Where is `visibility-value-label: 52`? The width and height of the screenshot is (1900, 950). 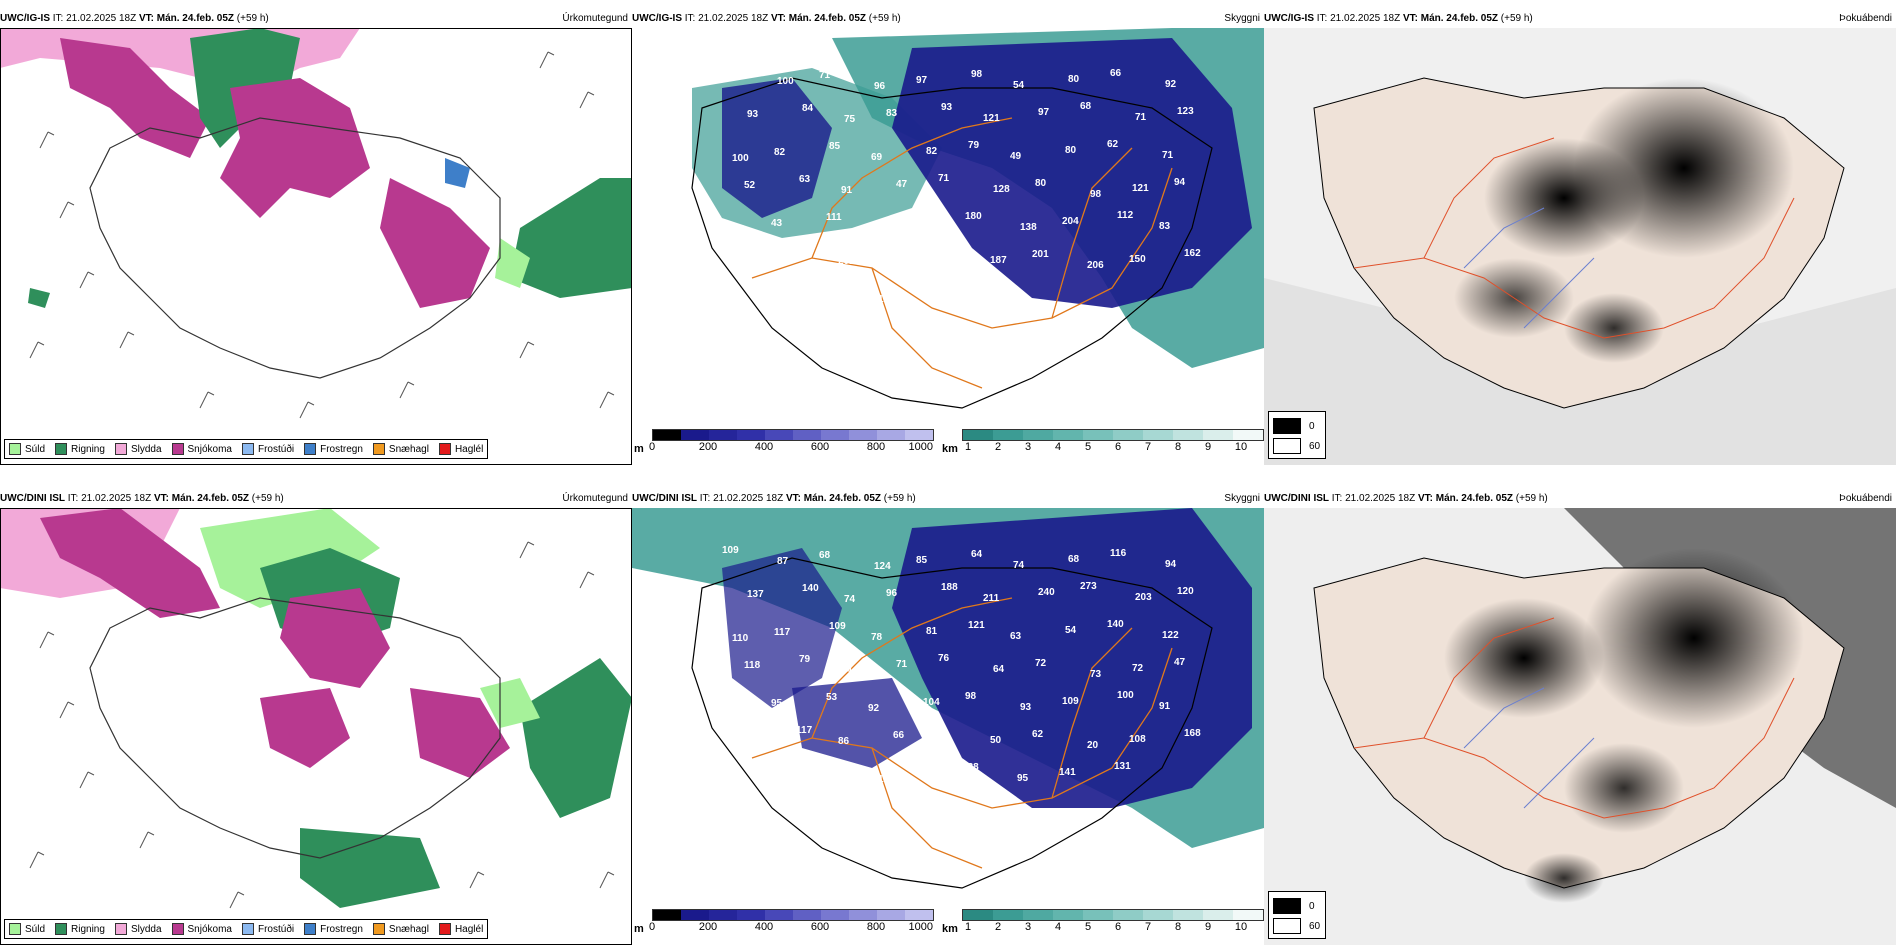 visibility-value-label: 52 is located at coordinates (750, 185).